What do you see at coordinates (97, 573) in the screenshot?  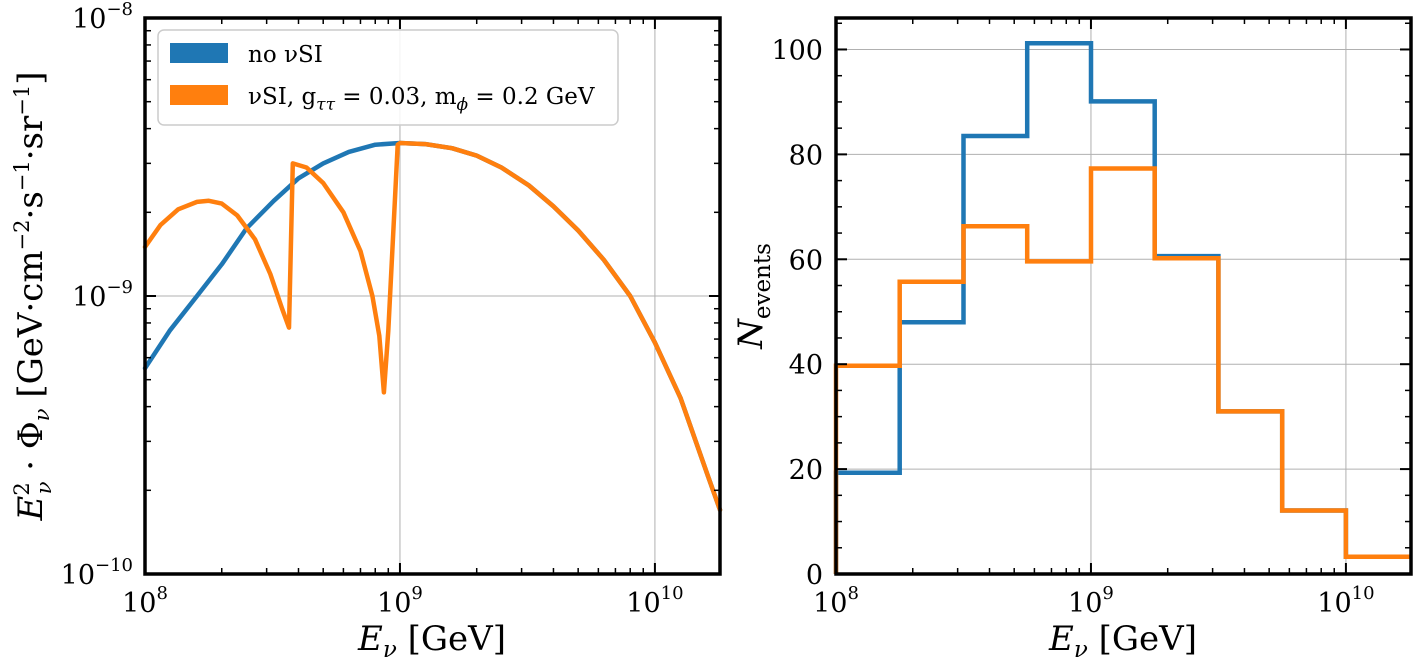 I see `flux-y-tick-label: 10⁻¹⁰` at bounding box center [97, 573].